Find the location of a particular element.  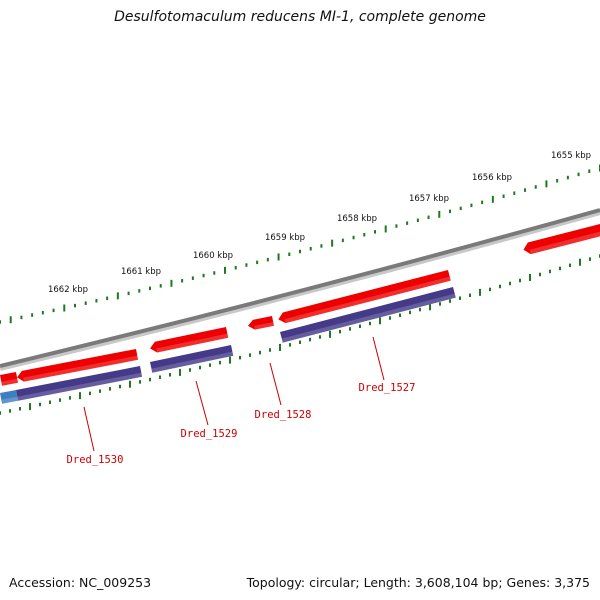

scale-label-1656: 1656 kbp is located at coordinates (492, 178).